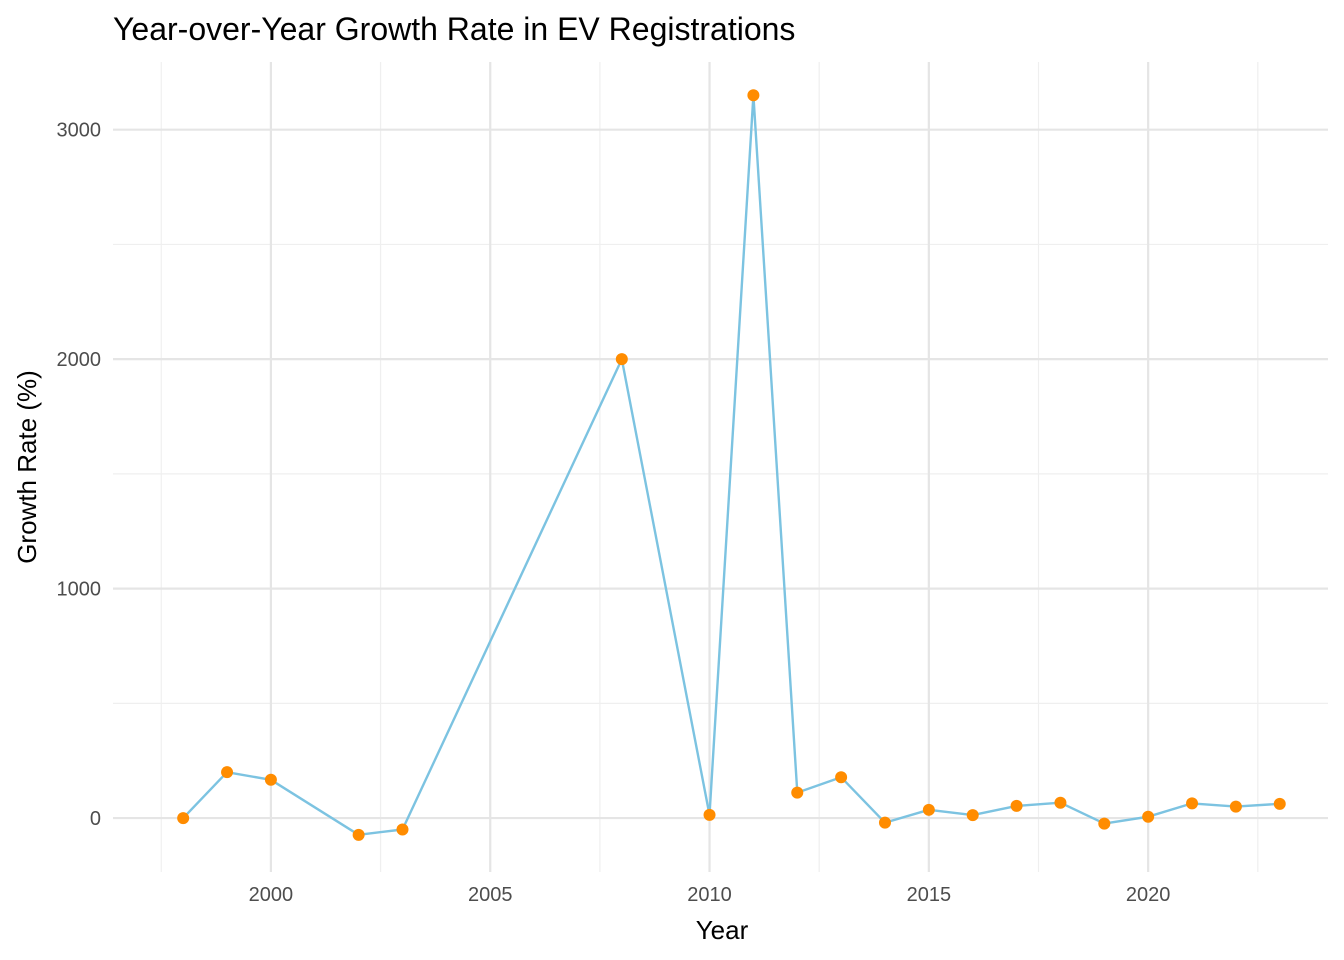  Describe the element at coordinates (490, 895) in the screenshot. I see `x-tick-label: 2005` at that location.